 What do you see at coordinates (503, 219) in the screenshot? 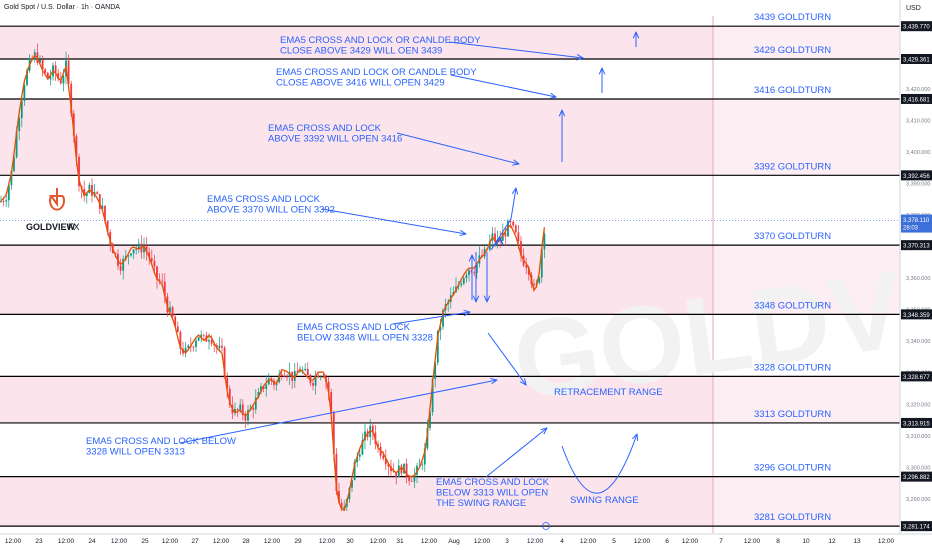
I see `zigzag-arrow` at bounding box center [503, 219].